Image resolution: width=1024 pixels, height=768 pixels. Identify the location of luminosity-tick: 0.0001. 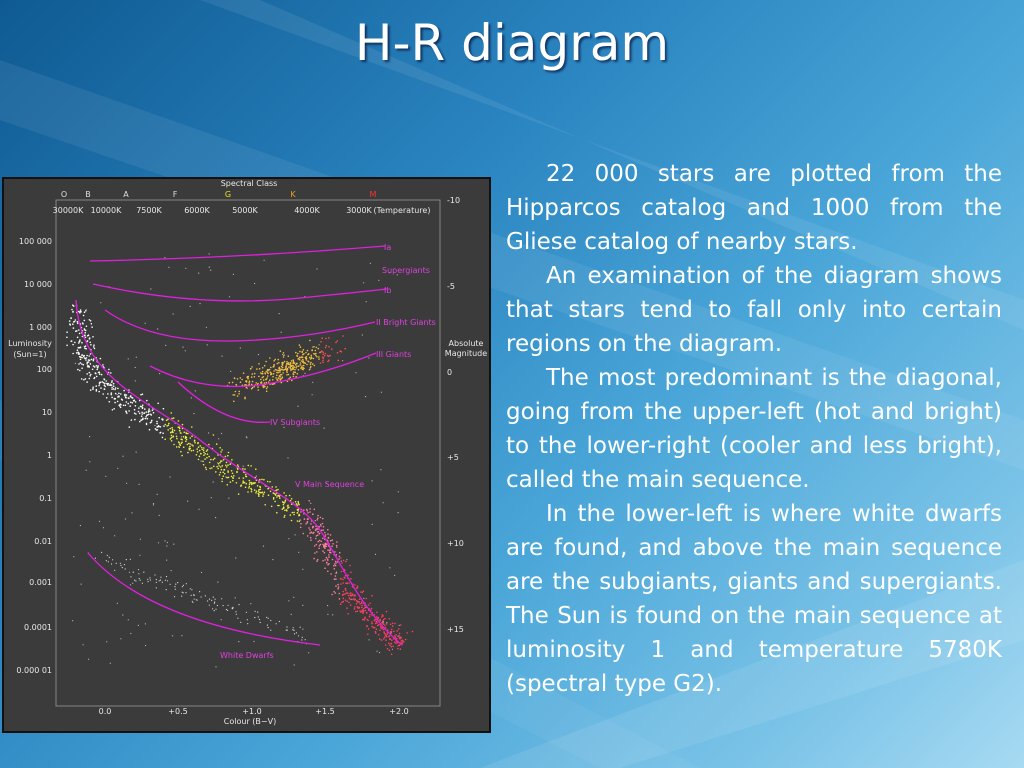
(38, 627).